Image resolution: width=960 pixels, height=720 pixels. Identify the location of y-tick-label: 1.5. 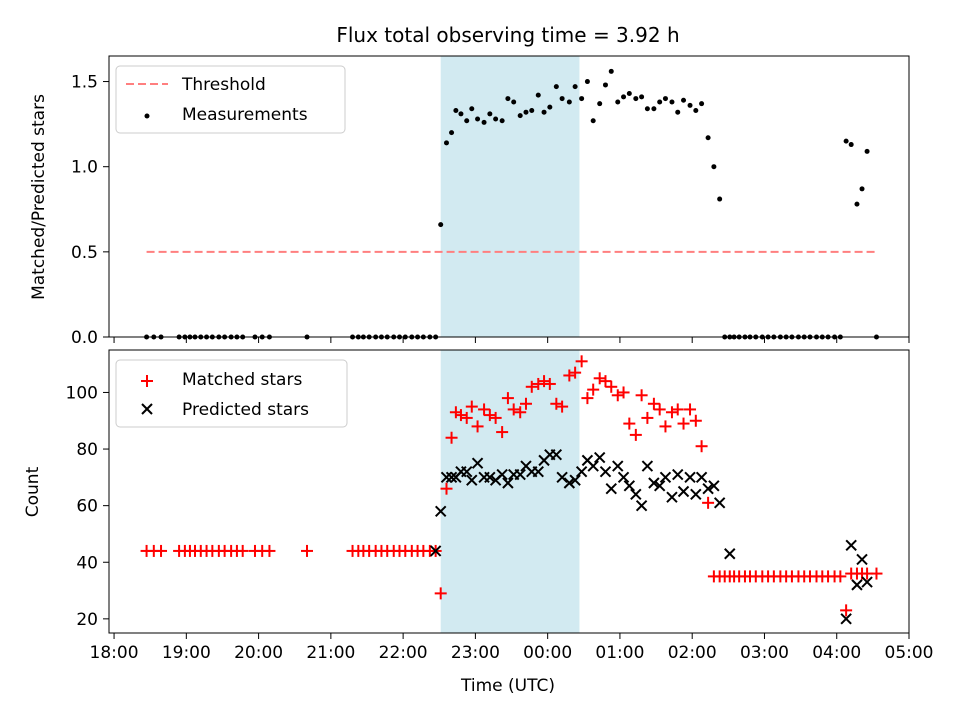
(84, 83).